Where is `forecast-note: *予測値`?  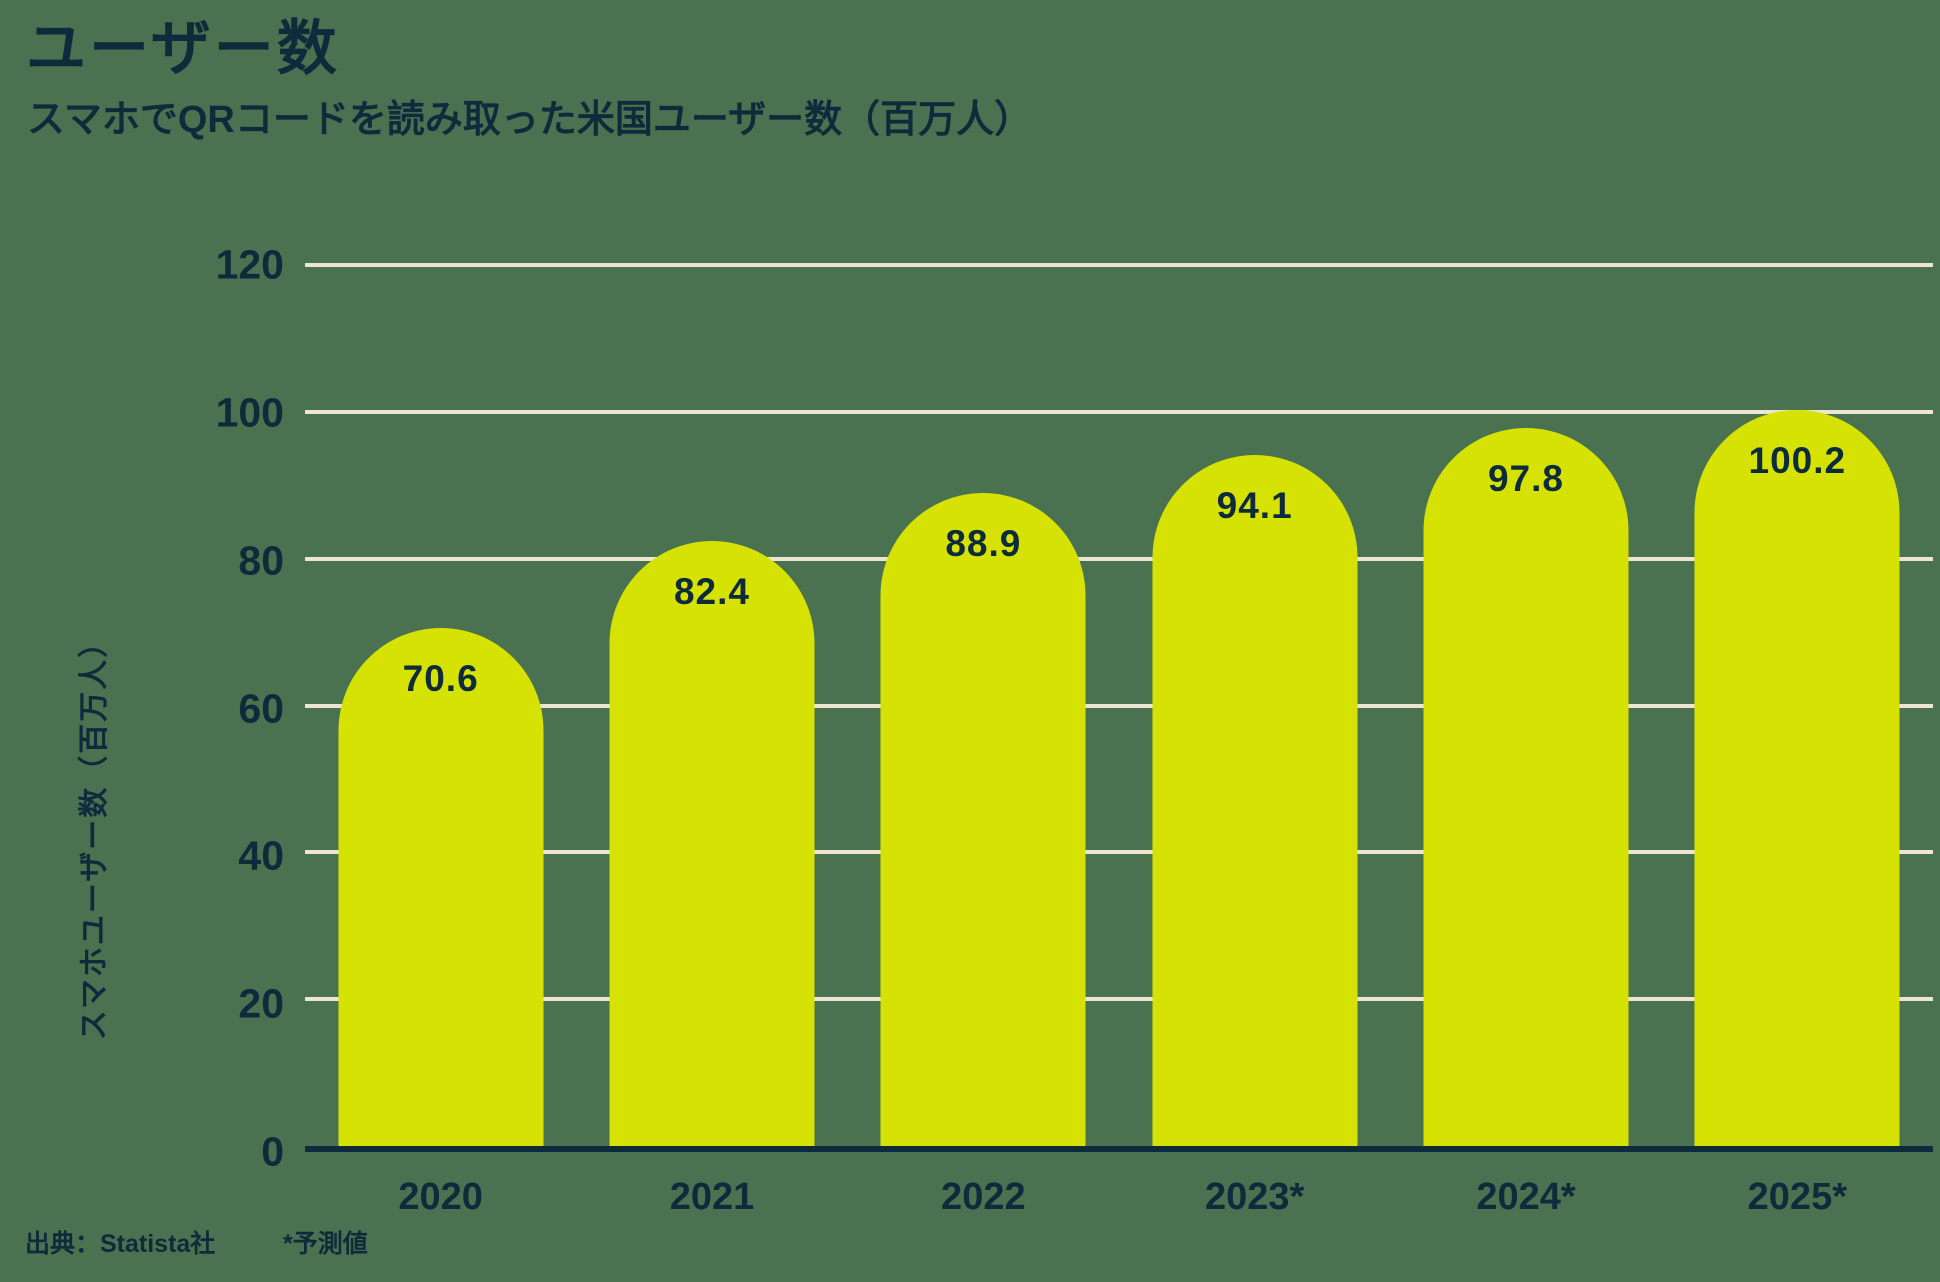 forecast-note: *予測値 is located at coordinates (325, 1244).